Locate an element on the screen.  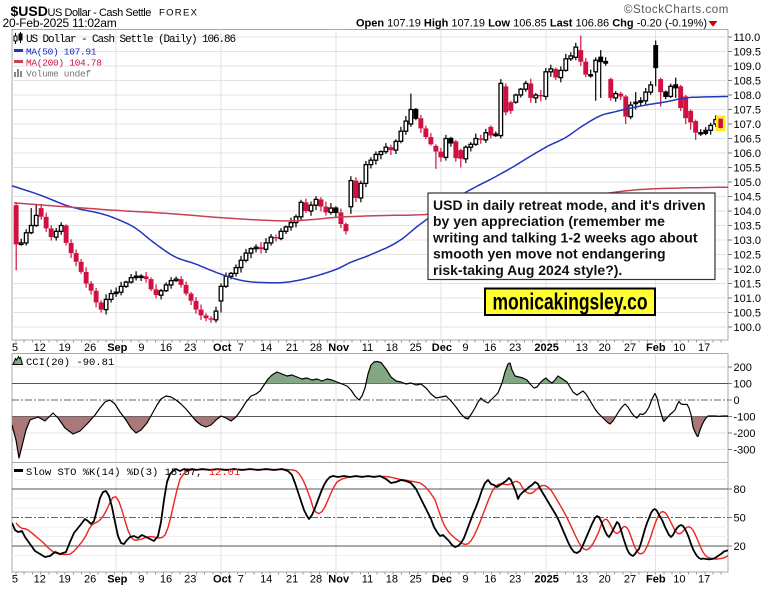
svg-text: 110.0 is located at coordinates (747, 38).